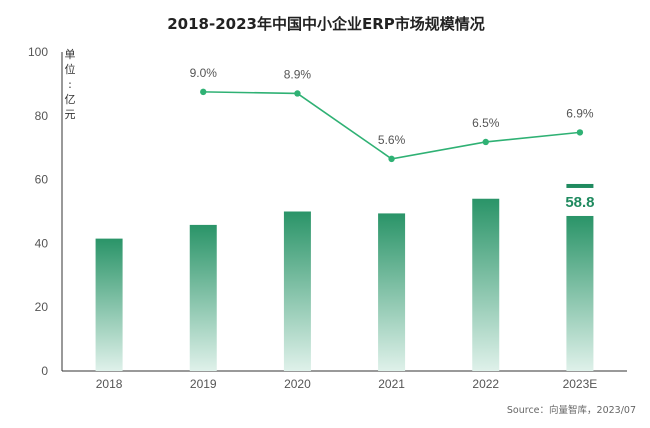 Image resolution: width=650 pixels, height=428 pixels. What do you see at coordinates (38, 52) in the screenshot?
I see `y-tick-label: 100` at bounding box center [38, 52].